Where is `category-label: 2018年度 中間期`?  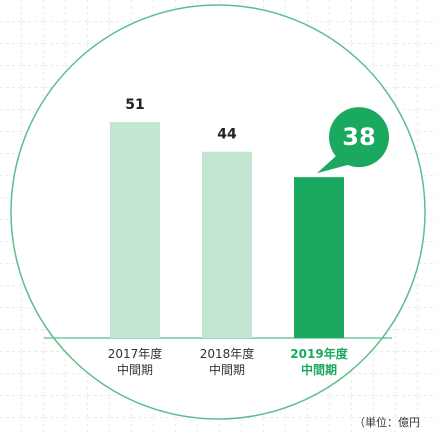
category-label: 2018年度 中間期 is located at coordinates (227, 362).